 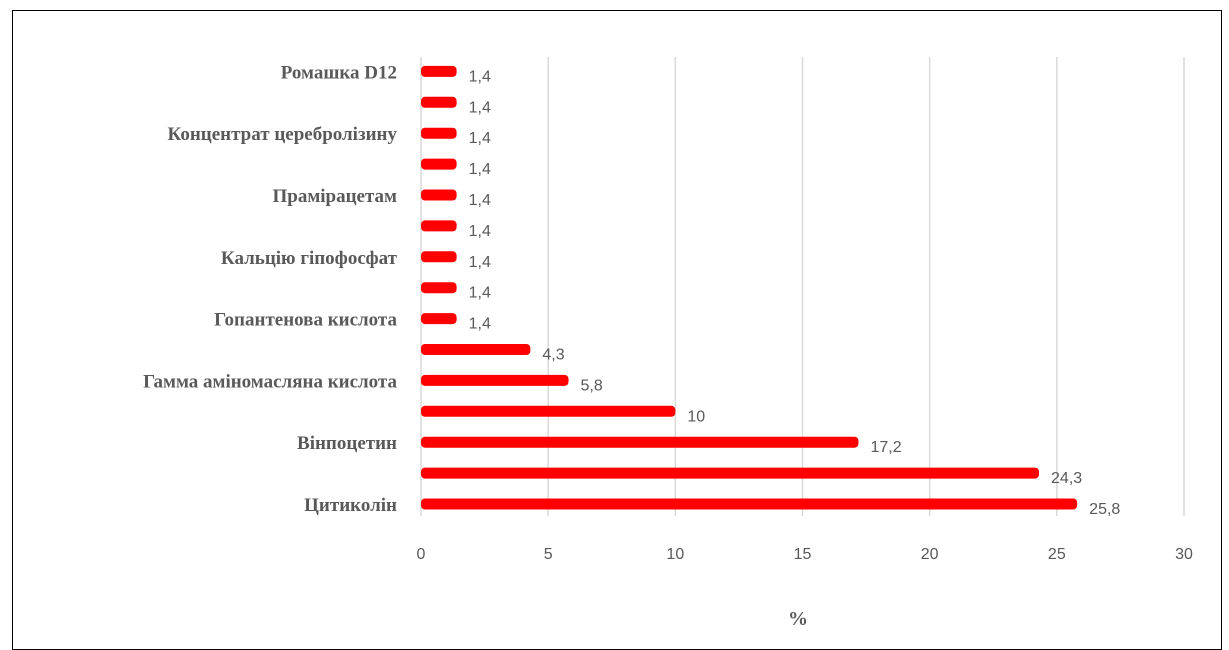 I want to click on data-label: 4,3, so click(x=553, y=355).